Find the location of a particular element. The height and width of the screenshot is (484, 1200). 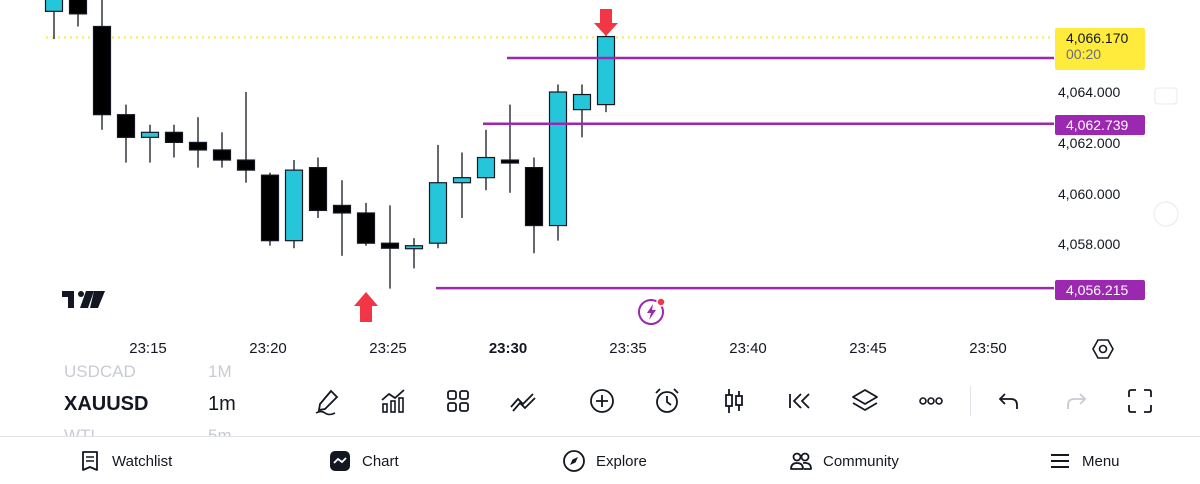

add-button is located at coordinates (602, 401).